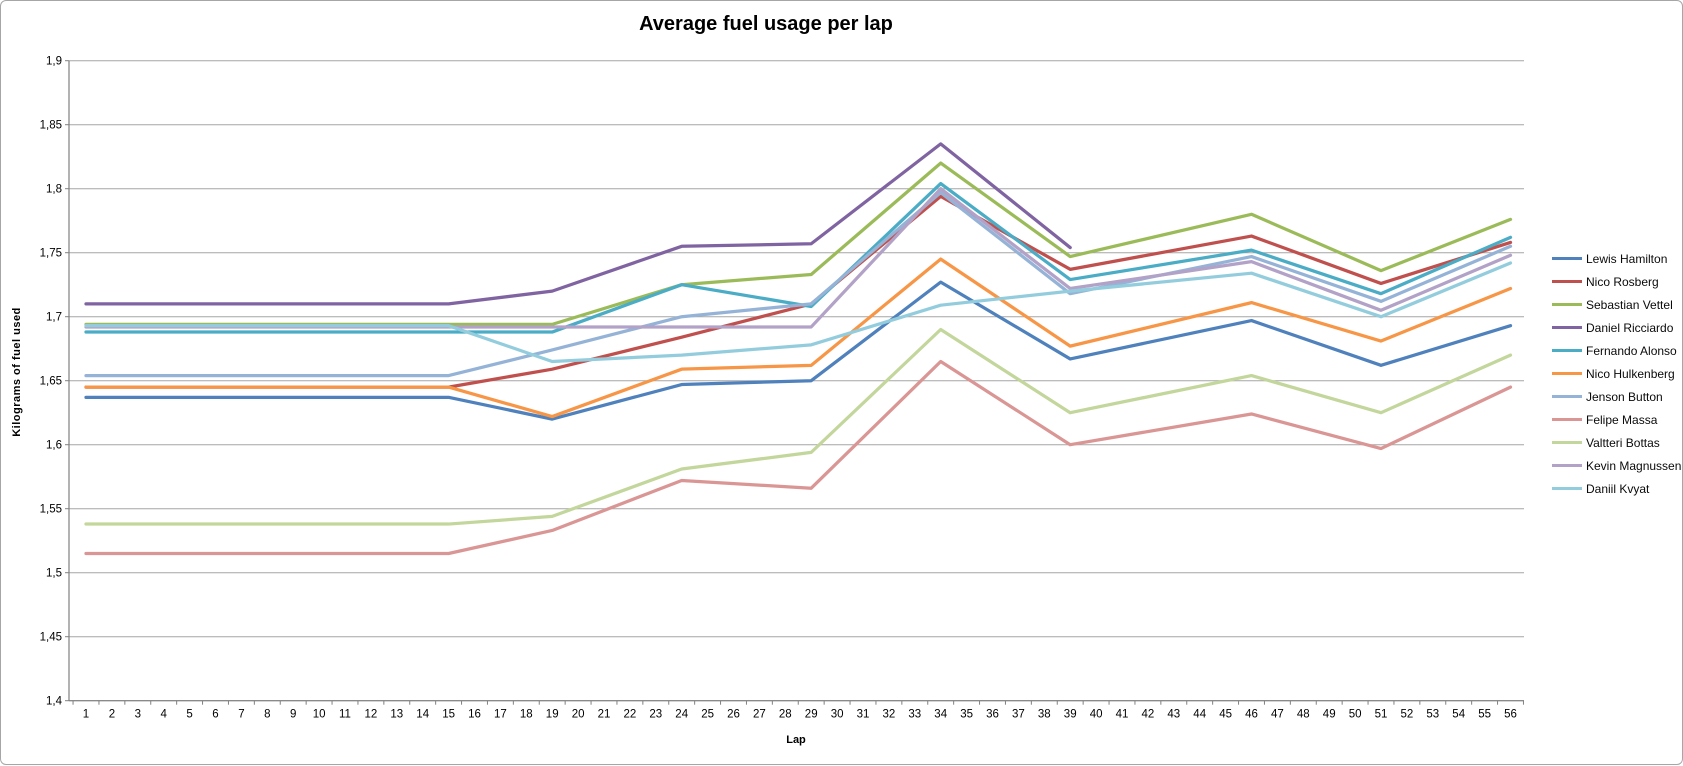  What do you see at coordinates (1626, 259) in the screenshot?
I see `legend-label: Lewis Hamilton` at bounding box center [1626, 259].